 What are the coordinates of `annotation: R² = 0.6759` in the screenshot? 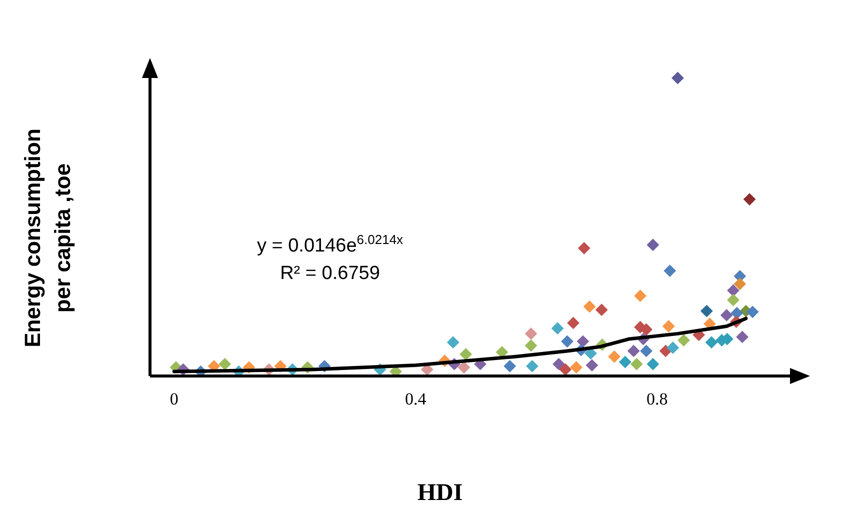 It's located at (330, 274).